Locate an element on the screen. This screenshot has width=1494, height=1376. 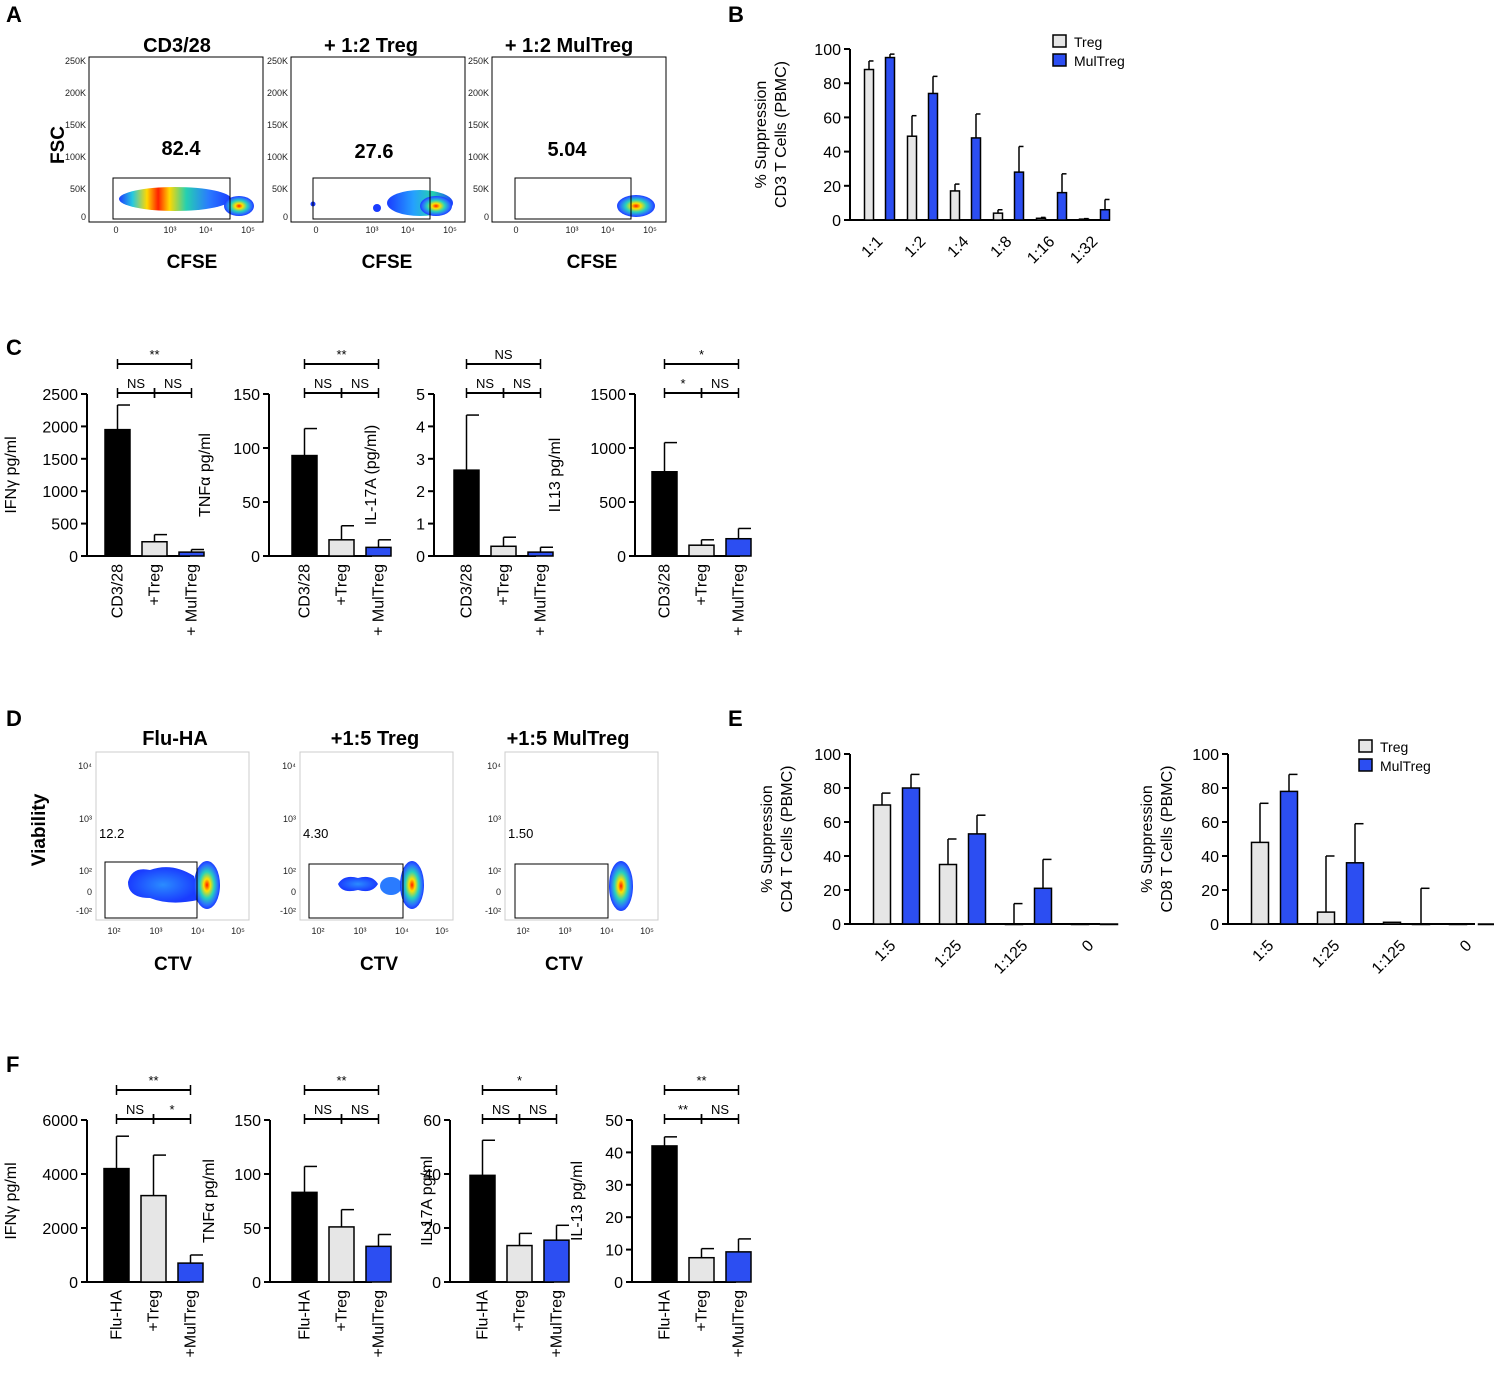
x-axis-label: CTV is located at coordinates (379, 964).